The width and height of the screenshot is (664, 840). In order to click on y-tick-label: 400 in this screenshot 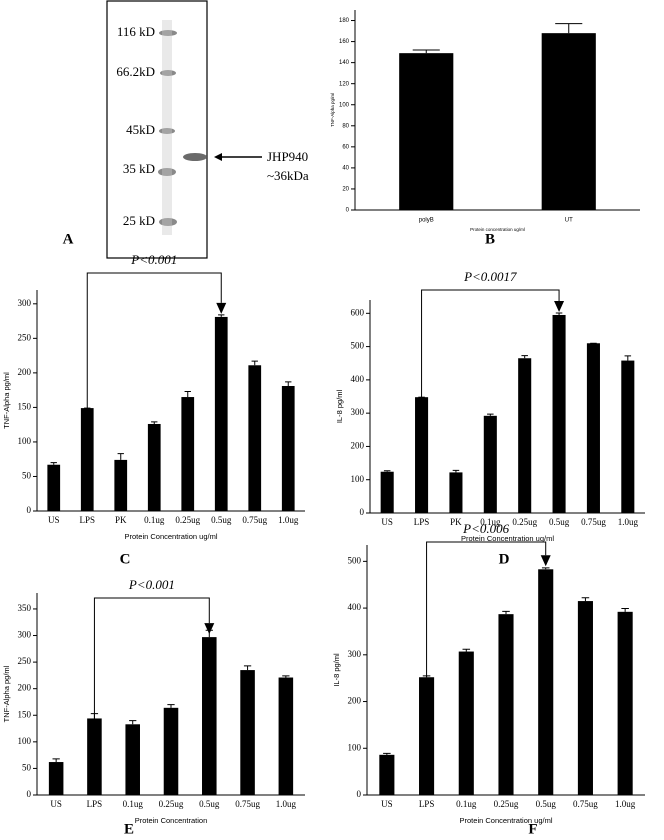, I will do `click(355, 607)`.